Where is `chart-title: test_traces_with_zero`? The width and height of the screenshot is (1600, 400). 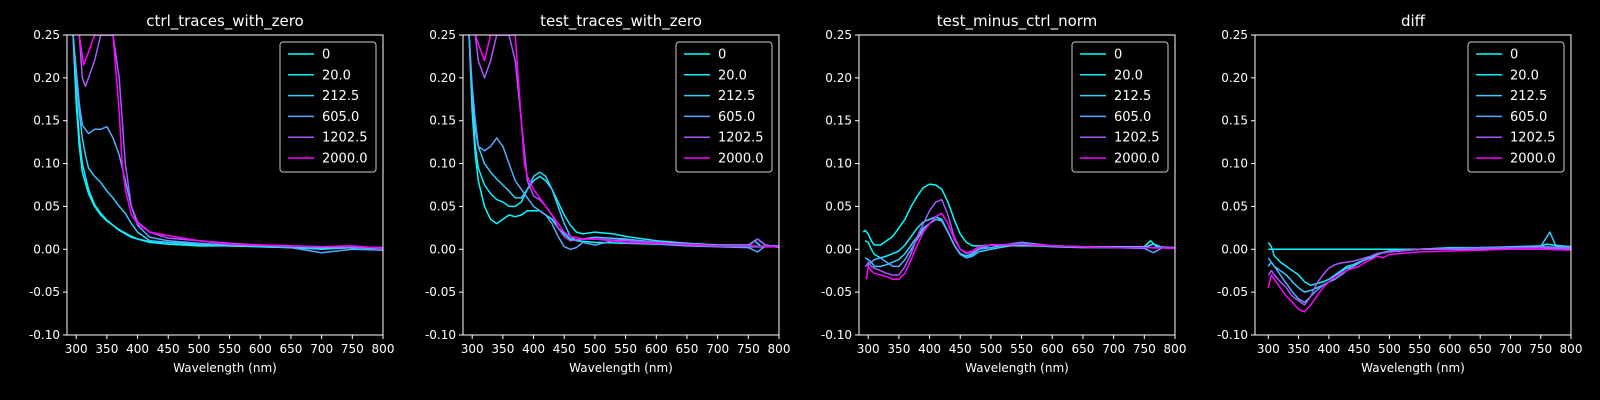 chart-title: test_traces_with_zero is located at coordinates (621, 21).